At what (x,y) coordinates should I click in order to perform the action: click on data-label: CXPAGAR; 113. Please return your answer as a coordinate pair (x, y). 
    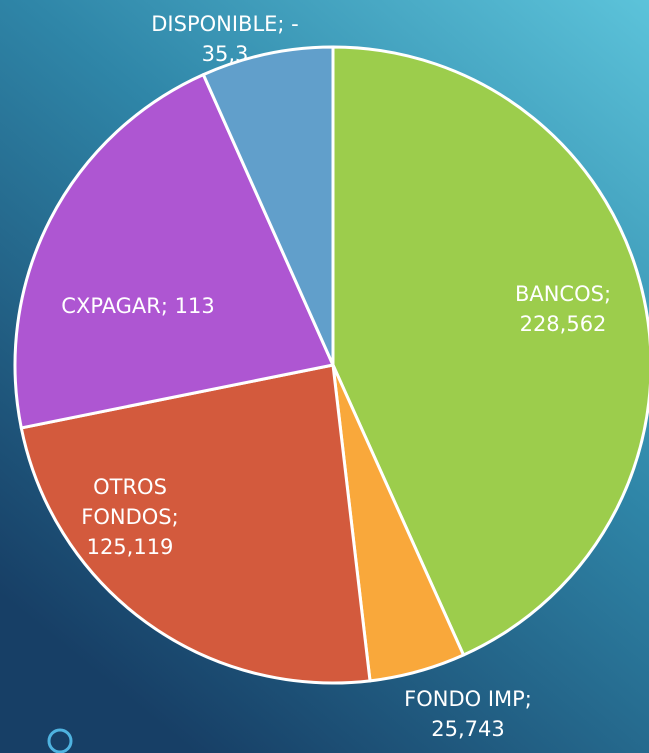
    Looking at the image, I should click on (137, 306).